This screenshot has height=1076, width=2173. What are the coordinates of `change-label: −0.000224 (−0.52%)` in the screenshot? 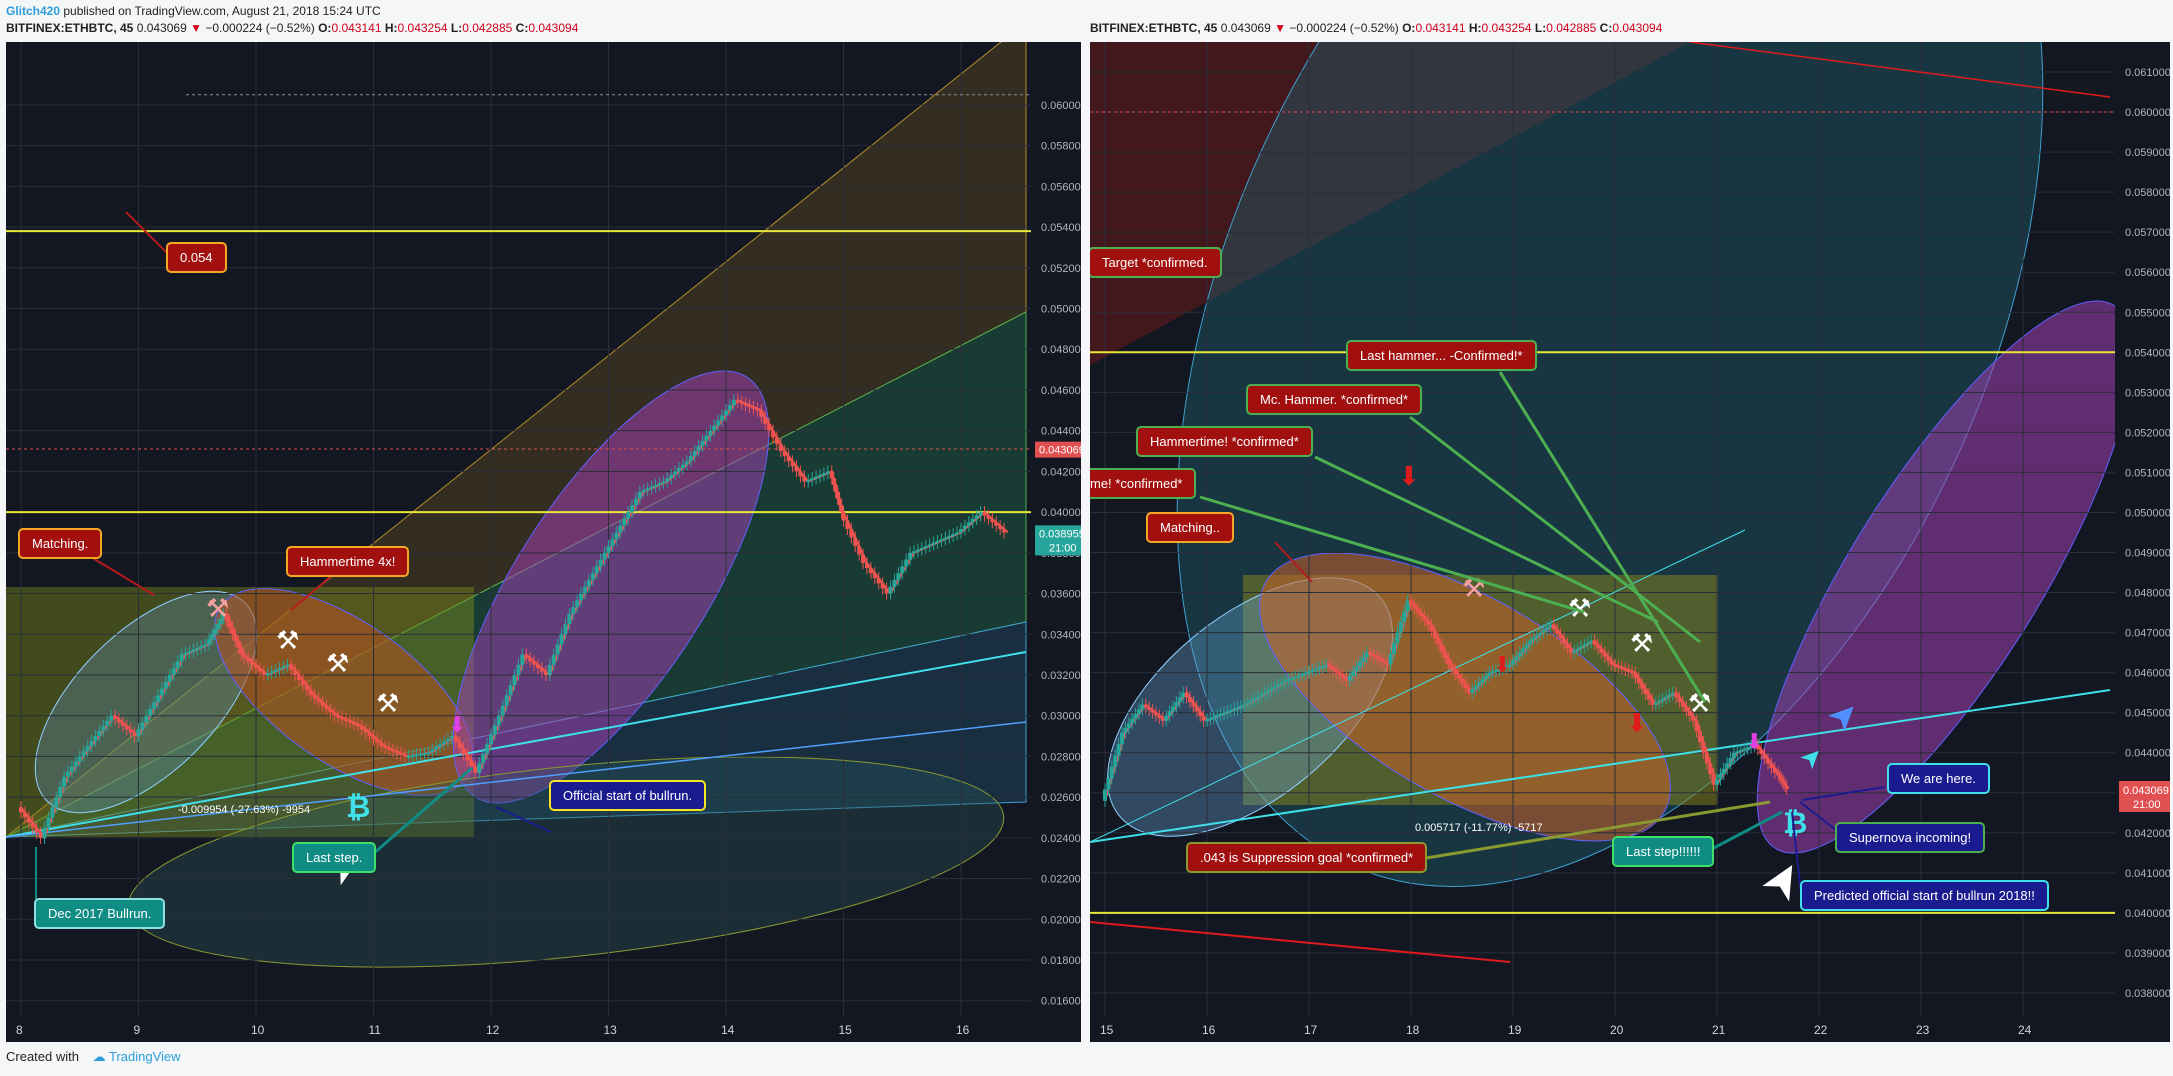 It's located at (260, 28).